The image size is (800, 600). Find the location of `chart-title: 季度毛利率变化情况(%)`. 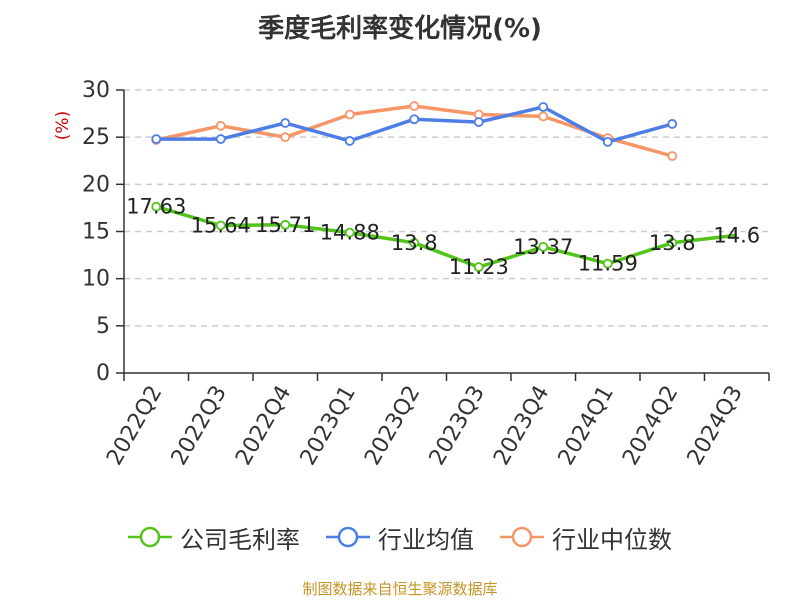

chart-title: 季度毛利率变化情况(%) is located at coordinates (400, 29).